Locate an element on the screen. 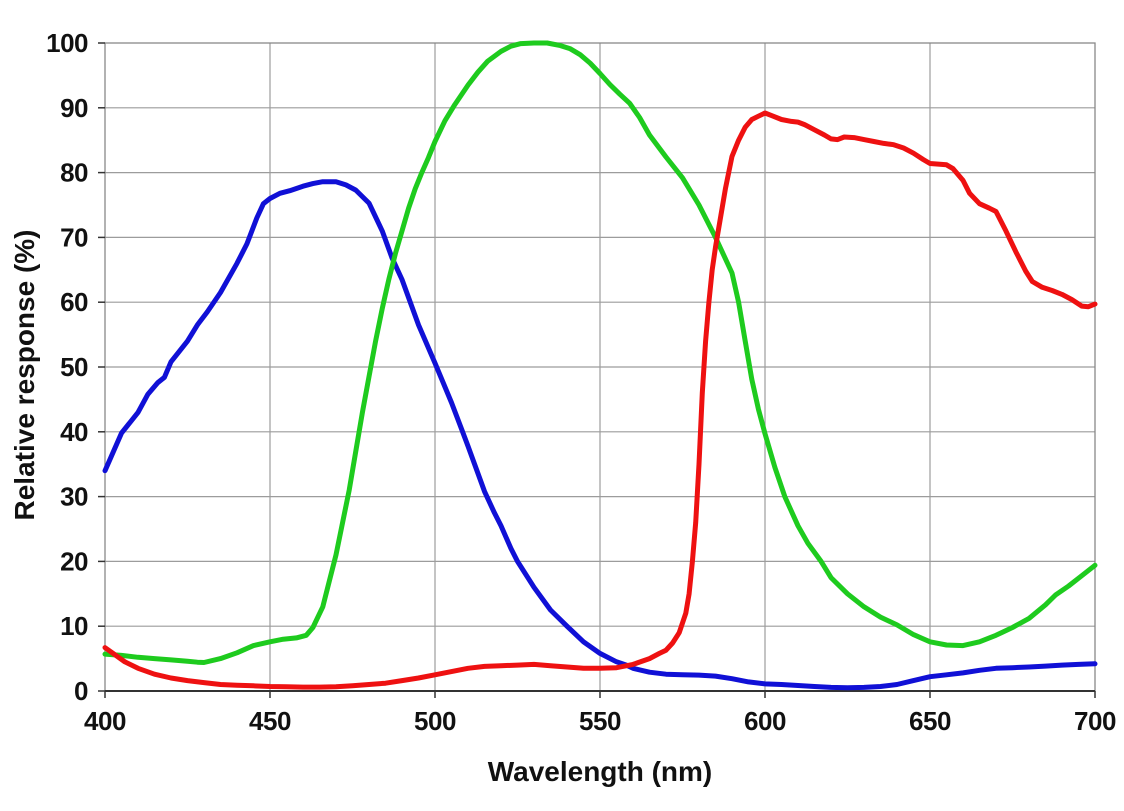 This screenshot has width=1124, height=811. y-tick-label: 80 is located at coordinates (74, 173).